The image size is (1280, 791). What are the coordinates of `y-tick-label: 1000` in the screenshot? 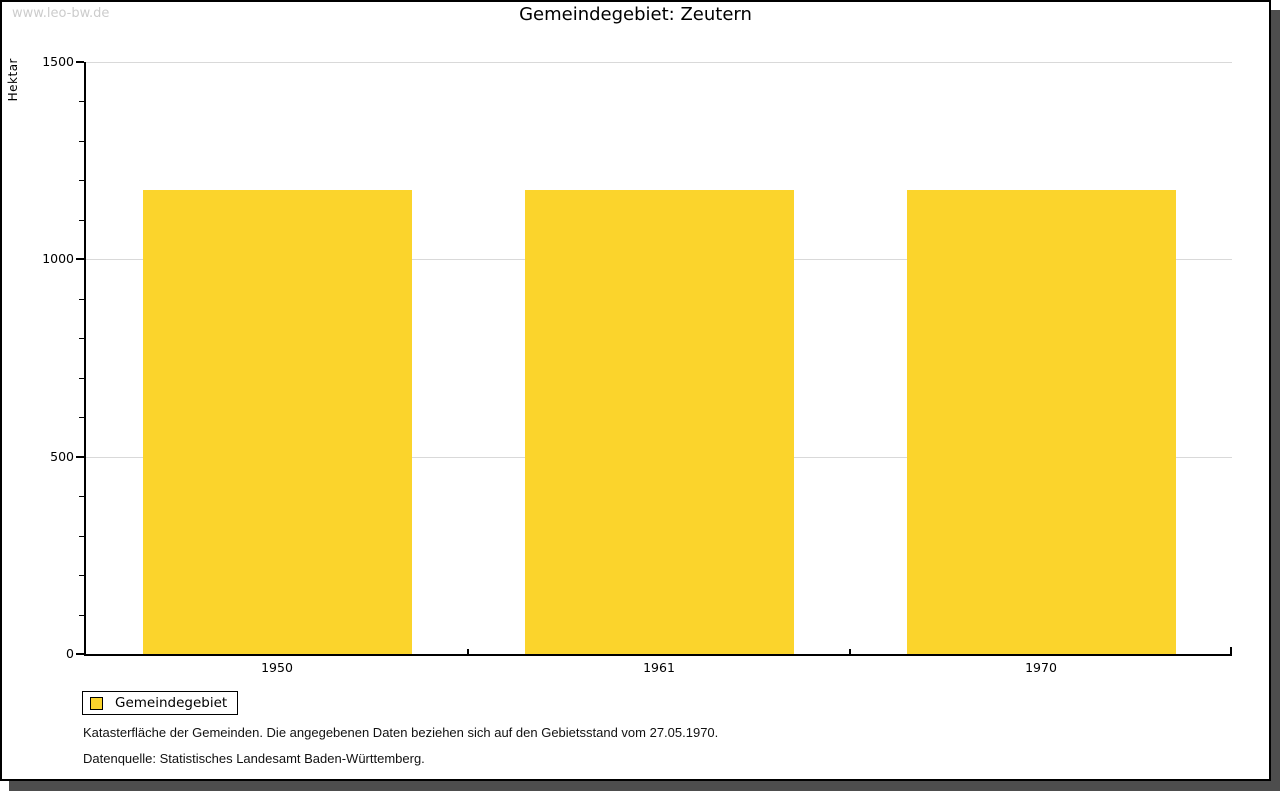 It's located at (58, 259).